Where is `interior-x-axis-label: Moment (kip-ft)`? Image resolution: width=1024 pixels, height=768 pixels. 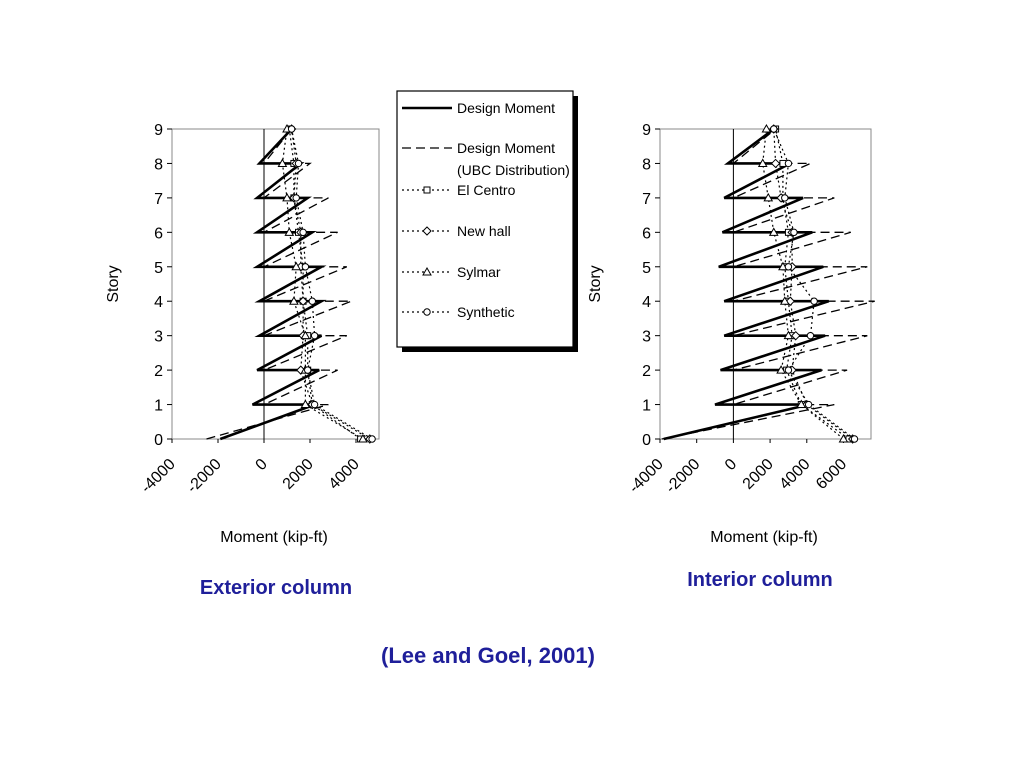 interior-x-axis-label: Moment (kip-ft) is located at coordinates (764, 537).